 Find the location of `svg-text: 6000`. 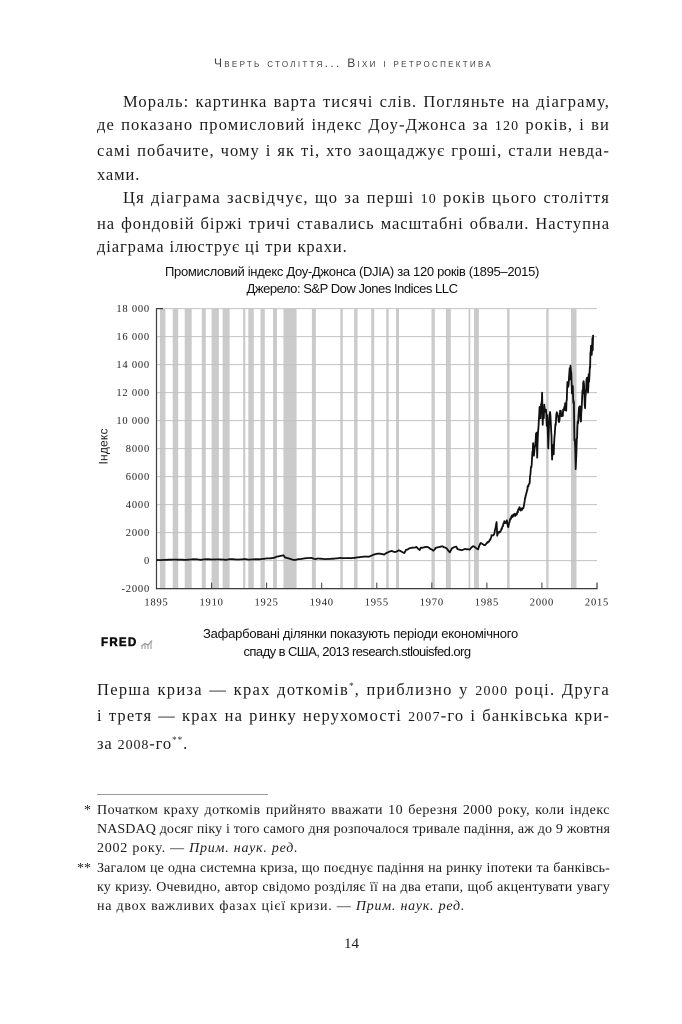

svg-text: 6000 is located at coordinates (138, 477).